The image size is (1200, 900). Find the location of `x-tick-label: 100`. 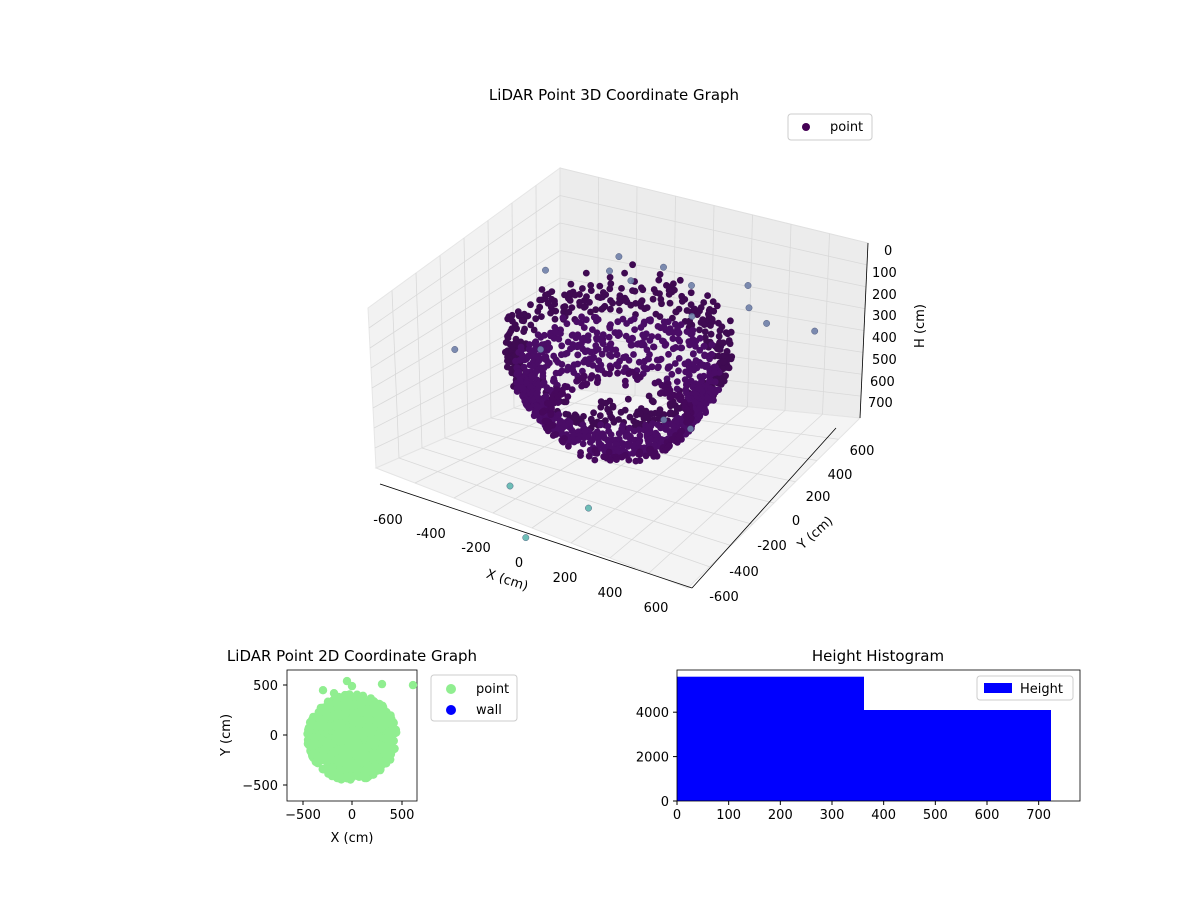

x-tick-label: 100 is located at coordinates (728, 815).